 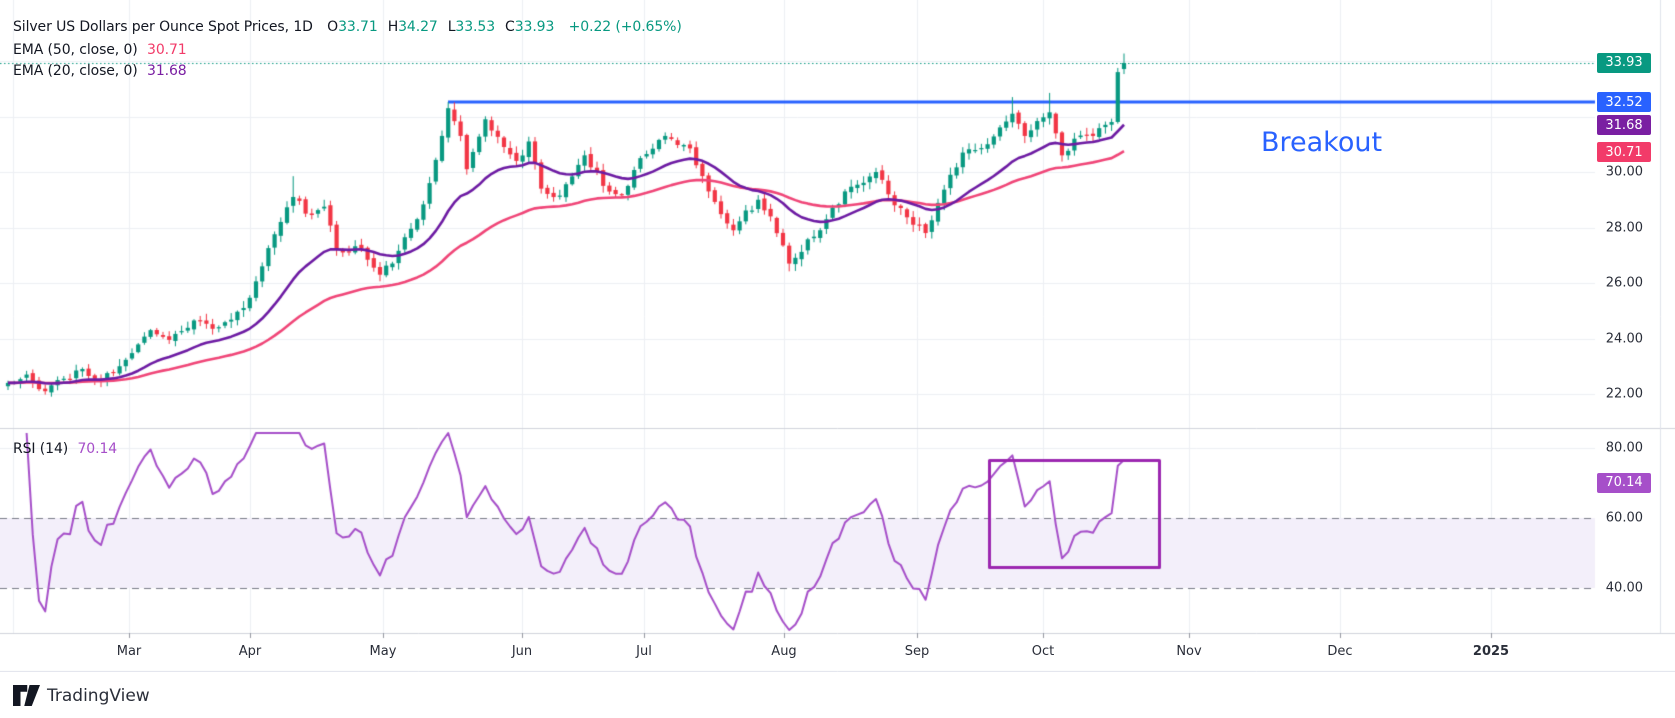 What do you see at coordinates (522, 651) in the screenshot?
I see `time-axis-label: Jun` at bounding box center [522, 651].